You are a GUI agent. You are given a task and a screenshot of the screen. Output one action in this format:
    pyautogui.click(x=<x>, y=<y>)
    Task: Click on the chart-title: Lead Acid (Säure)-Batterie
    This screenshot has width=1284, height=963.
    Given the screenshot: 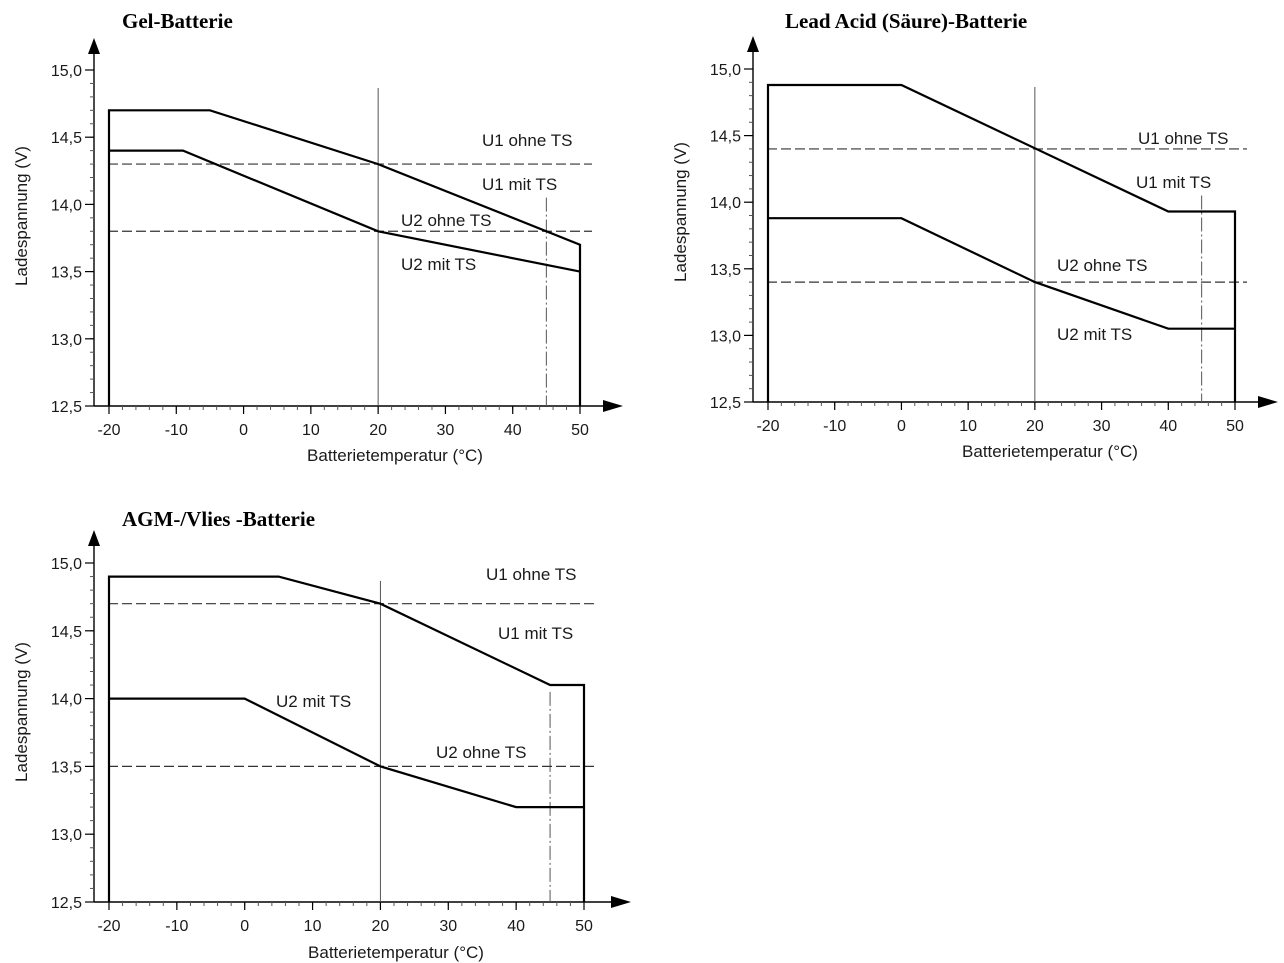 What is the action you would take?
    pyautogui.click(x=906, y=21)
    